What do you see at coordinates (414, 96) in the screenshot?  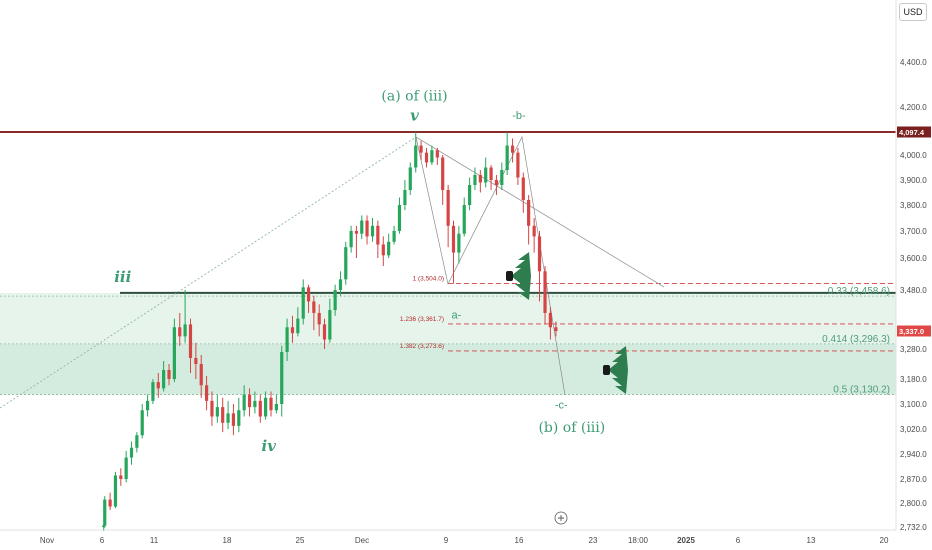 I see `wave-label: (a) of (iii)` at bounding box center [414, 96].